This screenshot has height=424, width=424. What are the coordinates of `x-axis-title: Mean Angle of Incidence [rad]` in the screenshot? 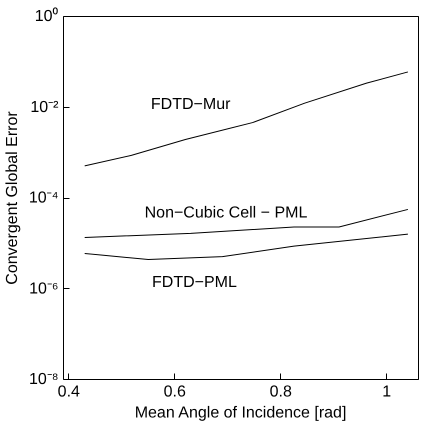 It's located at (240, 413).